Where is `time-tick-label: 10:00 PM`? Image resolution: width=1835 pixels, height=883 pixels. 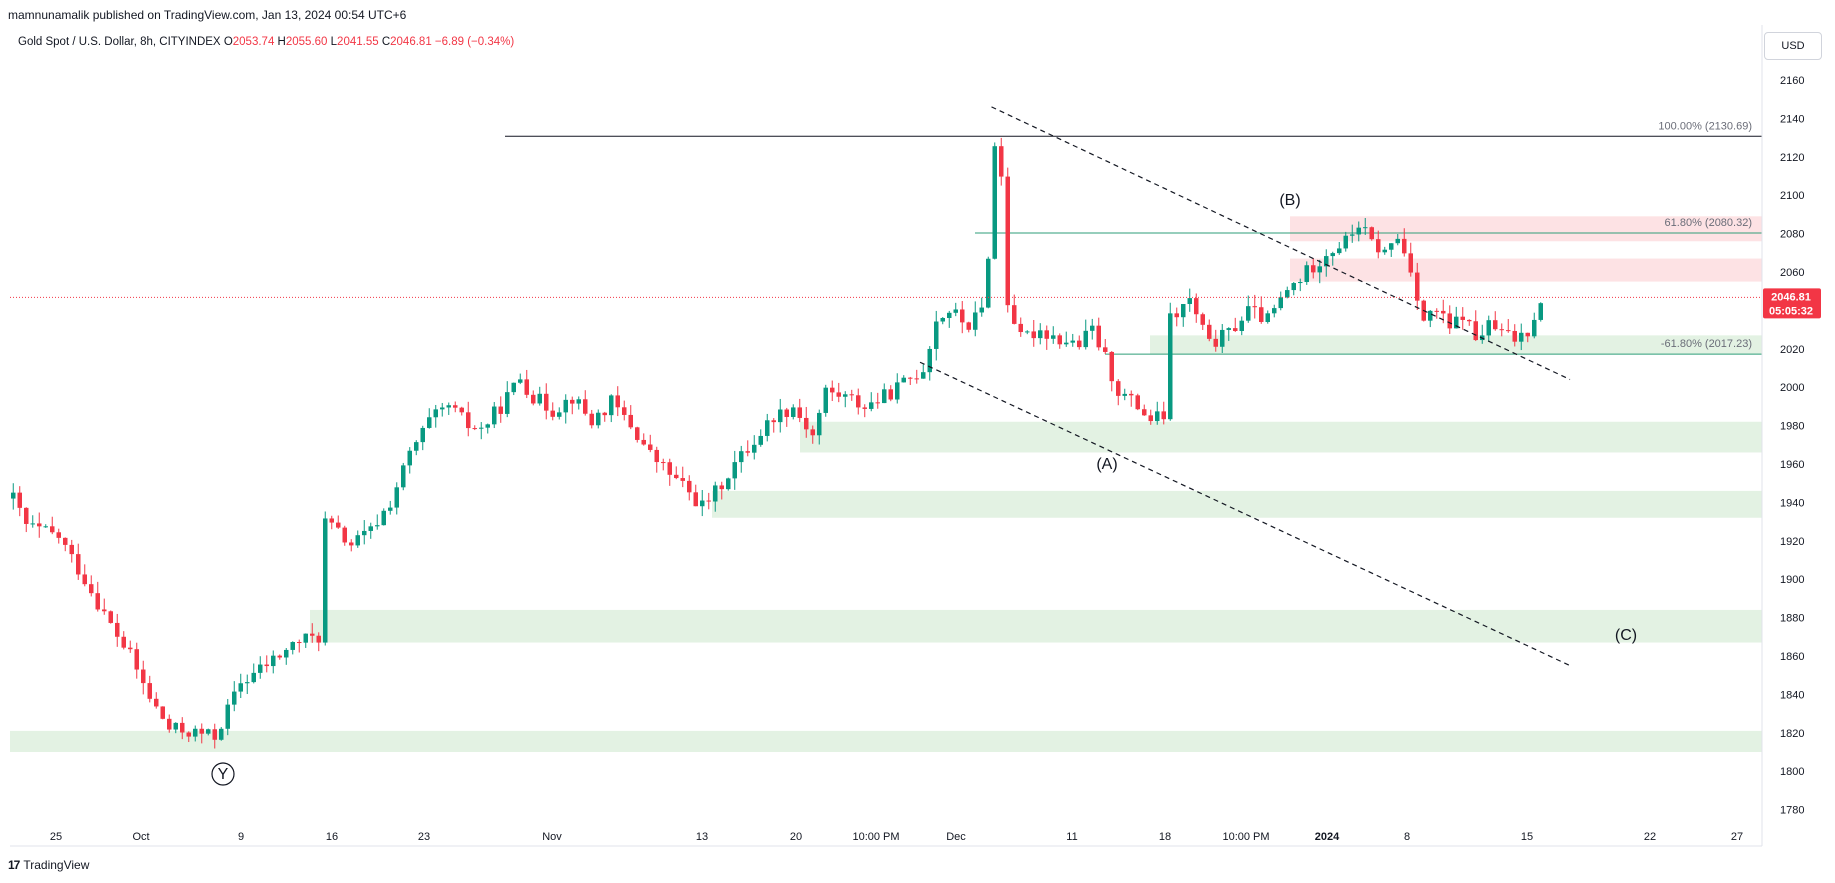 time-tick-label: 10:00 PM is located at coordinates (1245, 837).